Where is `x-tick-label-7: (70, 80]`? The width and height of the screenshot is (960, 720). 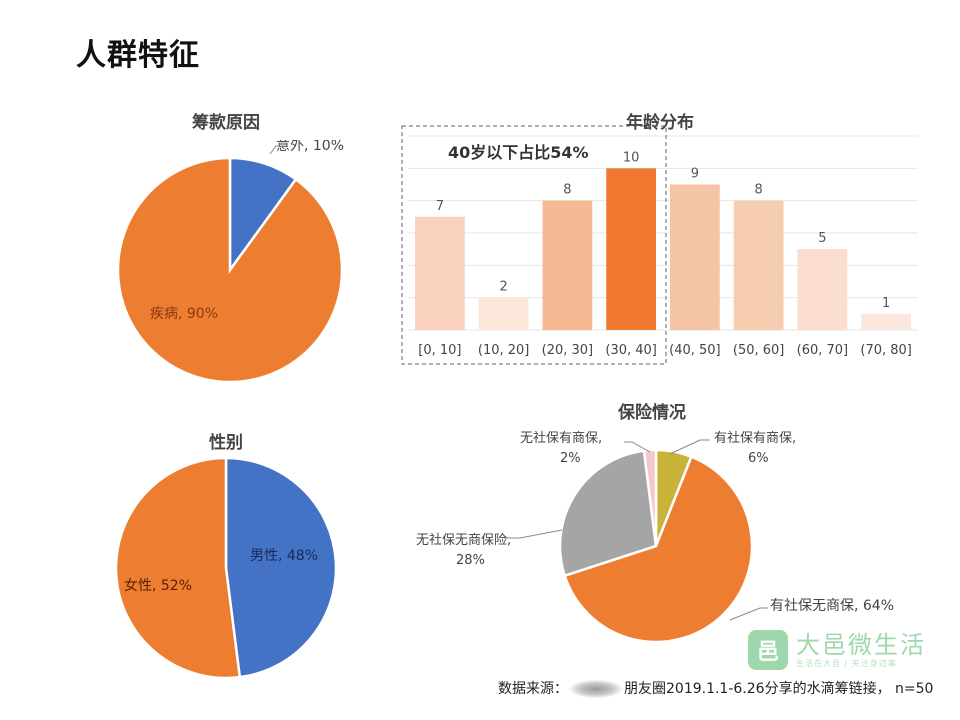 x-tick-label-7: (70, 80] is located at coordinates (886, 350).